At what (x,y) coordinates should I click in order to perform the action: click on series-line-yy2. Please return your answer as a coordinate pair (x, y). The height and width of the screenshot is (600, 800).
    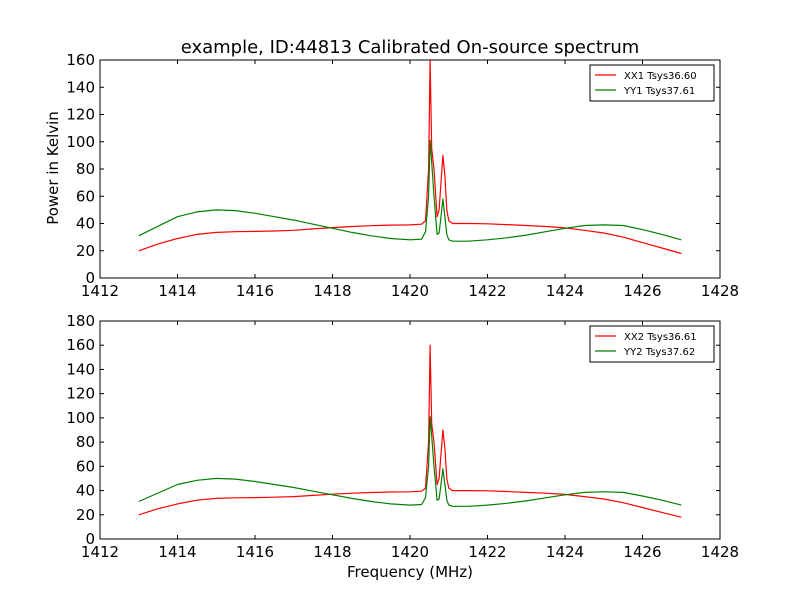
    Looking at the image, I should click on (410, 461).